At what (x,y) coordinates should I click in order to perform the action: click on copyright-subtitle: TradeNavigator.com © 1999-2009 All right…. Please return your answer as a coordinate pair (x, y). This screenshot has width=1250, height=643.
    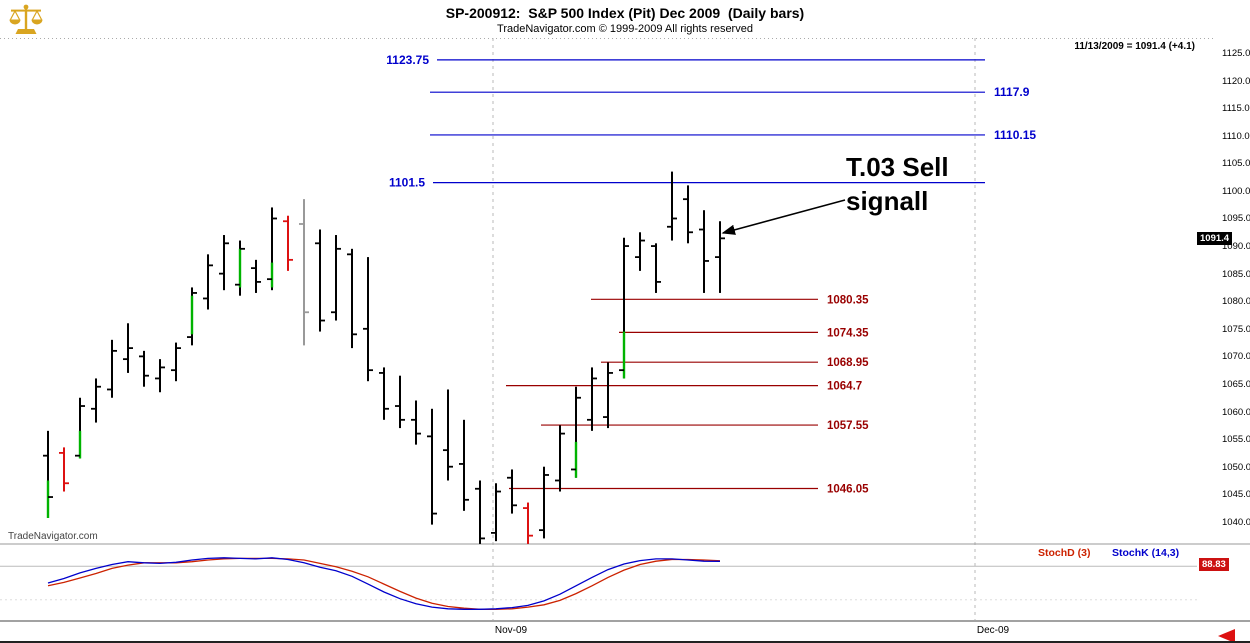
    Looking at the image, I should click on (625, 29).